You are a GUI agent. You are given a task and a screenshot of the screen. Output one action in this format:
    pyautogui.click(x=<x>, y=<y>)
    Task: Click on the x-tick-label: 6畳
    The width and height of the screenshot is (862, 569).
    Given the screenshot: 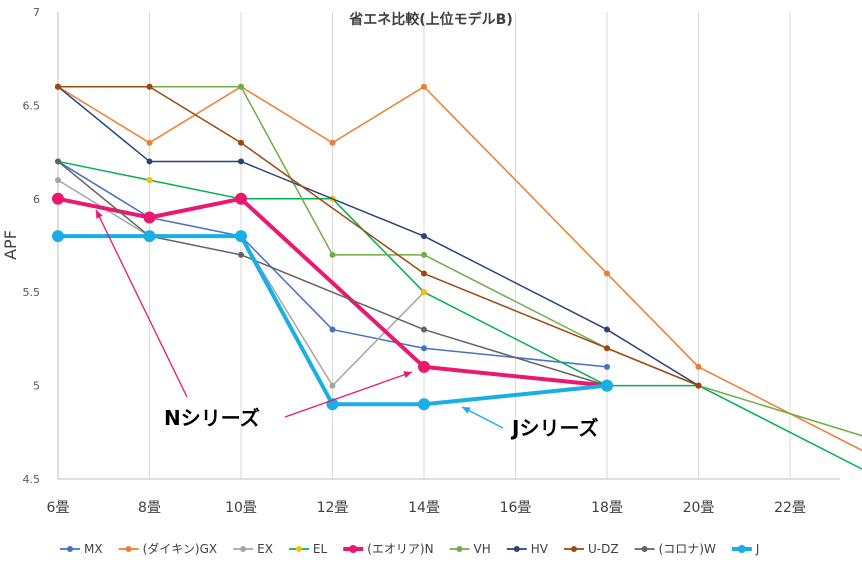 What is the action you would take?
    pyautogui.click(x=58, y=508)
    